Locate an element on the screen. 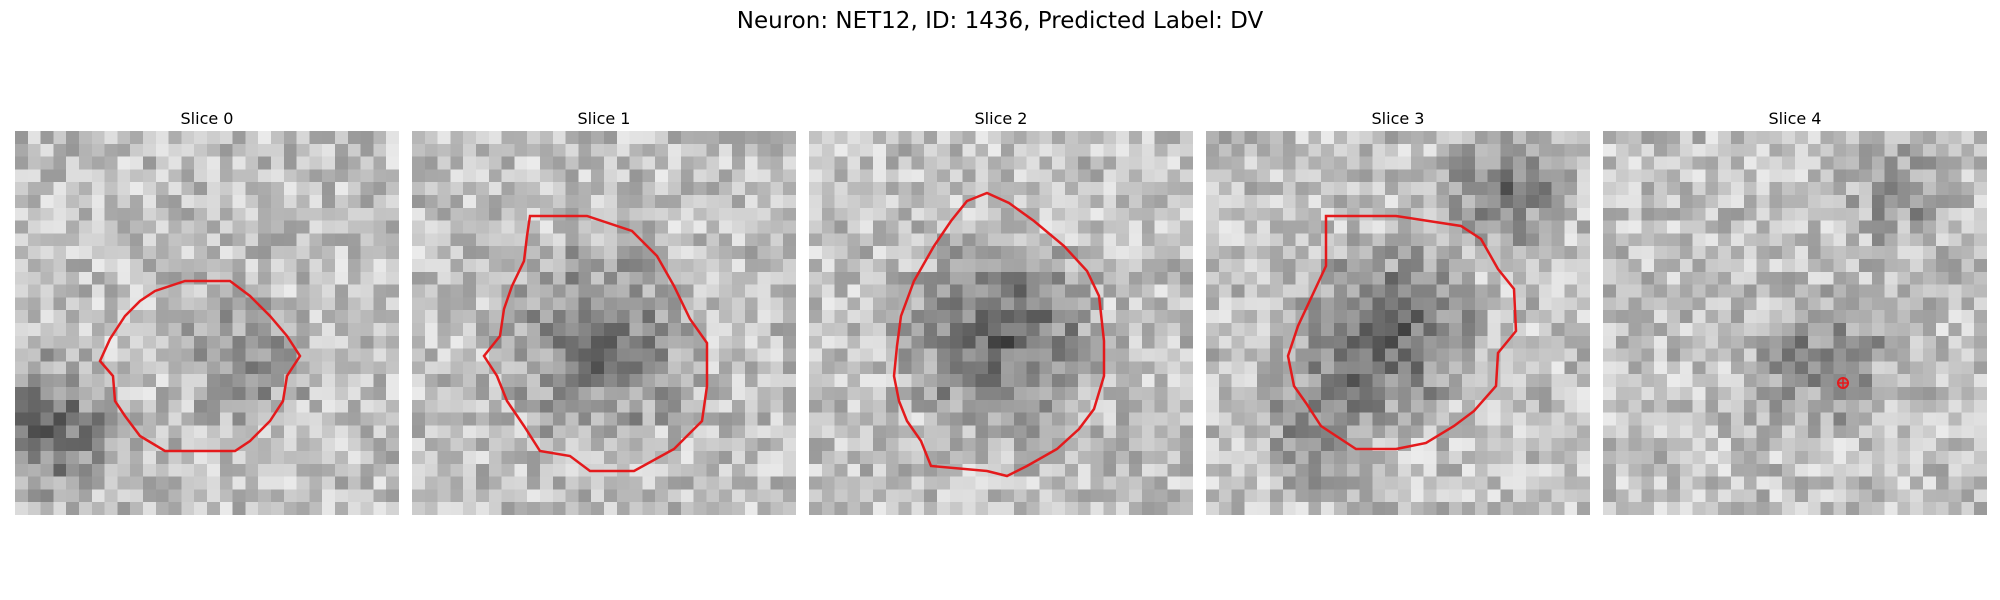 This screenshot has height=600, width=2000. slice-panel-3: Slice 3 is located at coordinates (1398, 311).